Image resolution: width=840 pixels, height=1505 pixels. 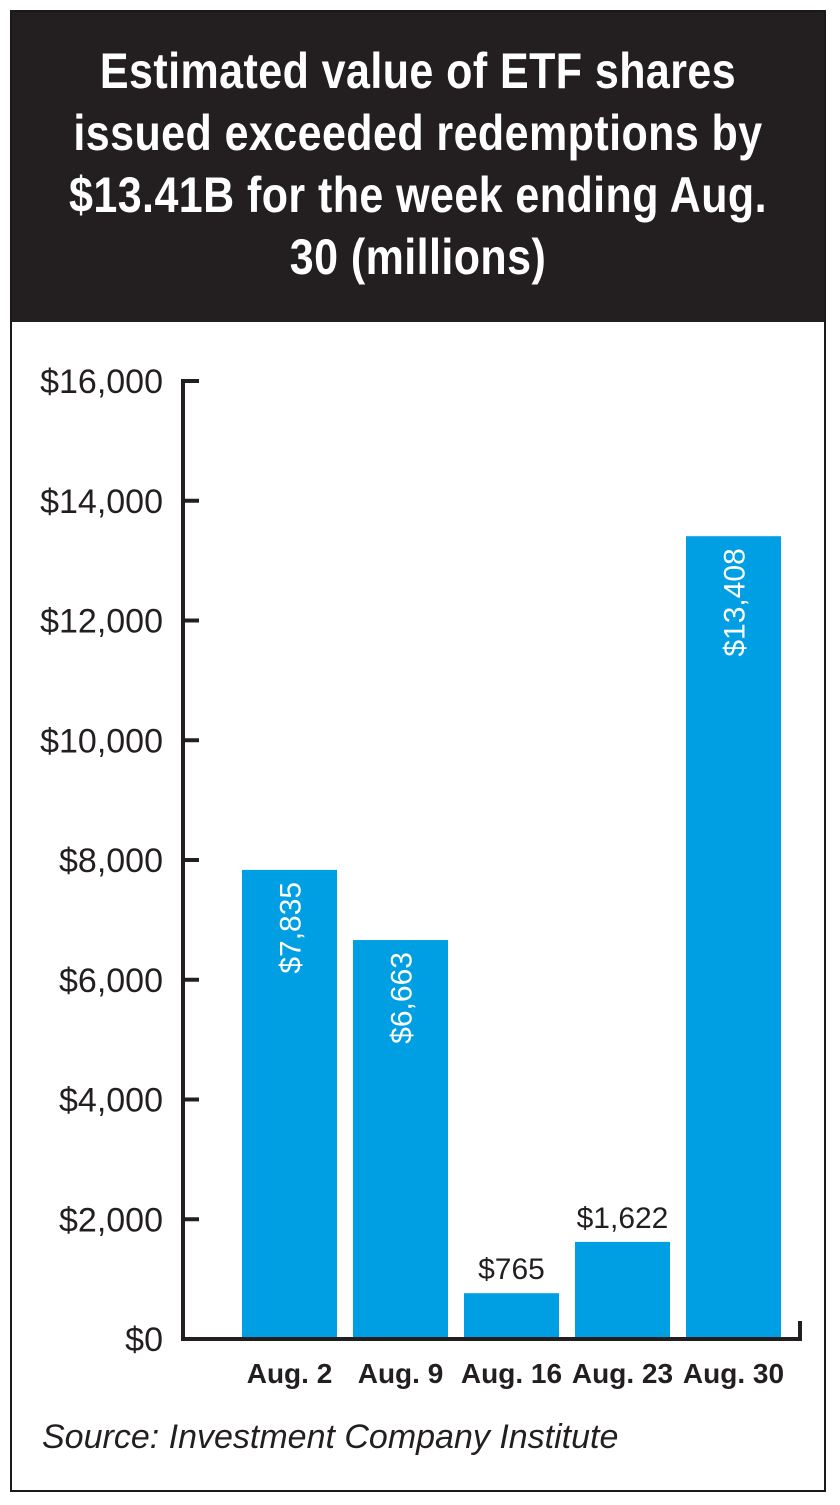 I want to click on y-tick-label: $0, so click(x=144, y=1340).